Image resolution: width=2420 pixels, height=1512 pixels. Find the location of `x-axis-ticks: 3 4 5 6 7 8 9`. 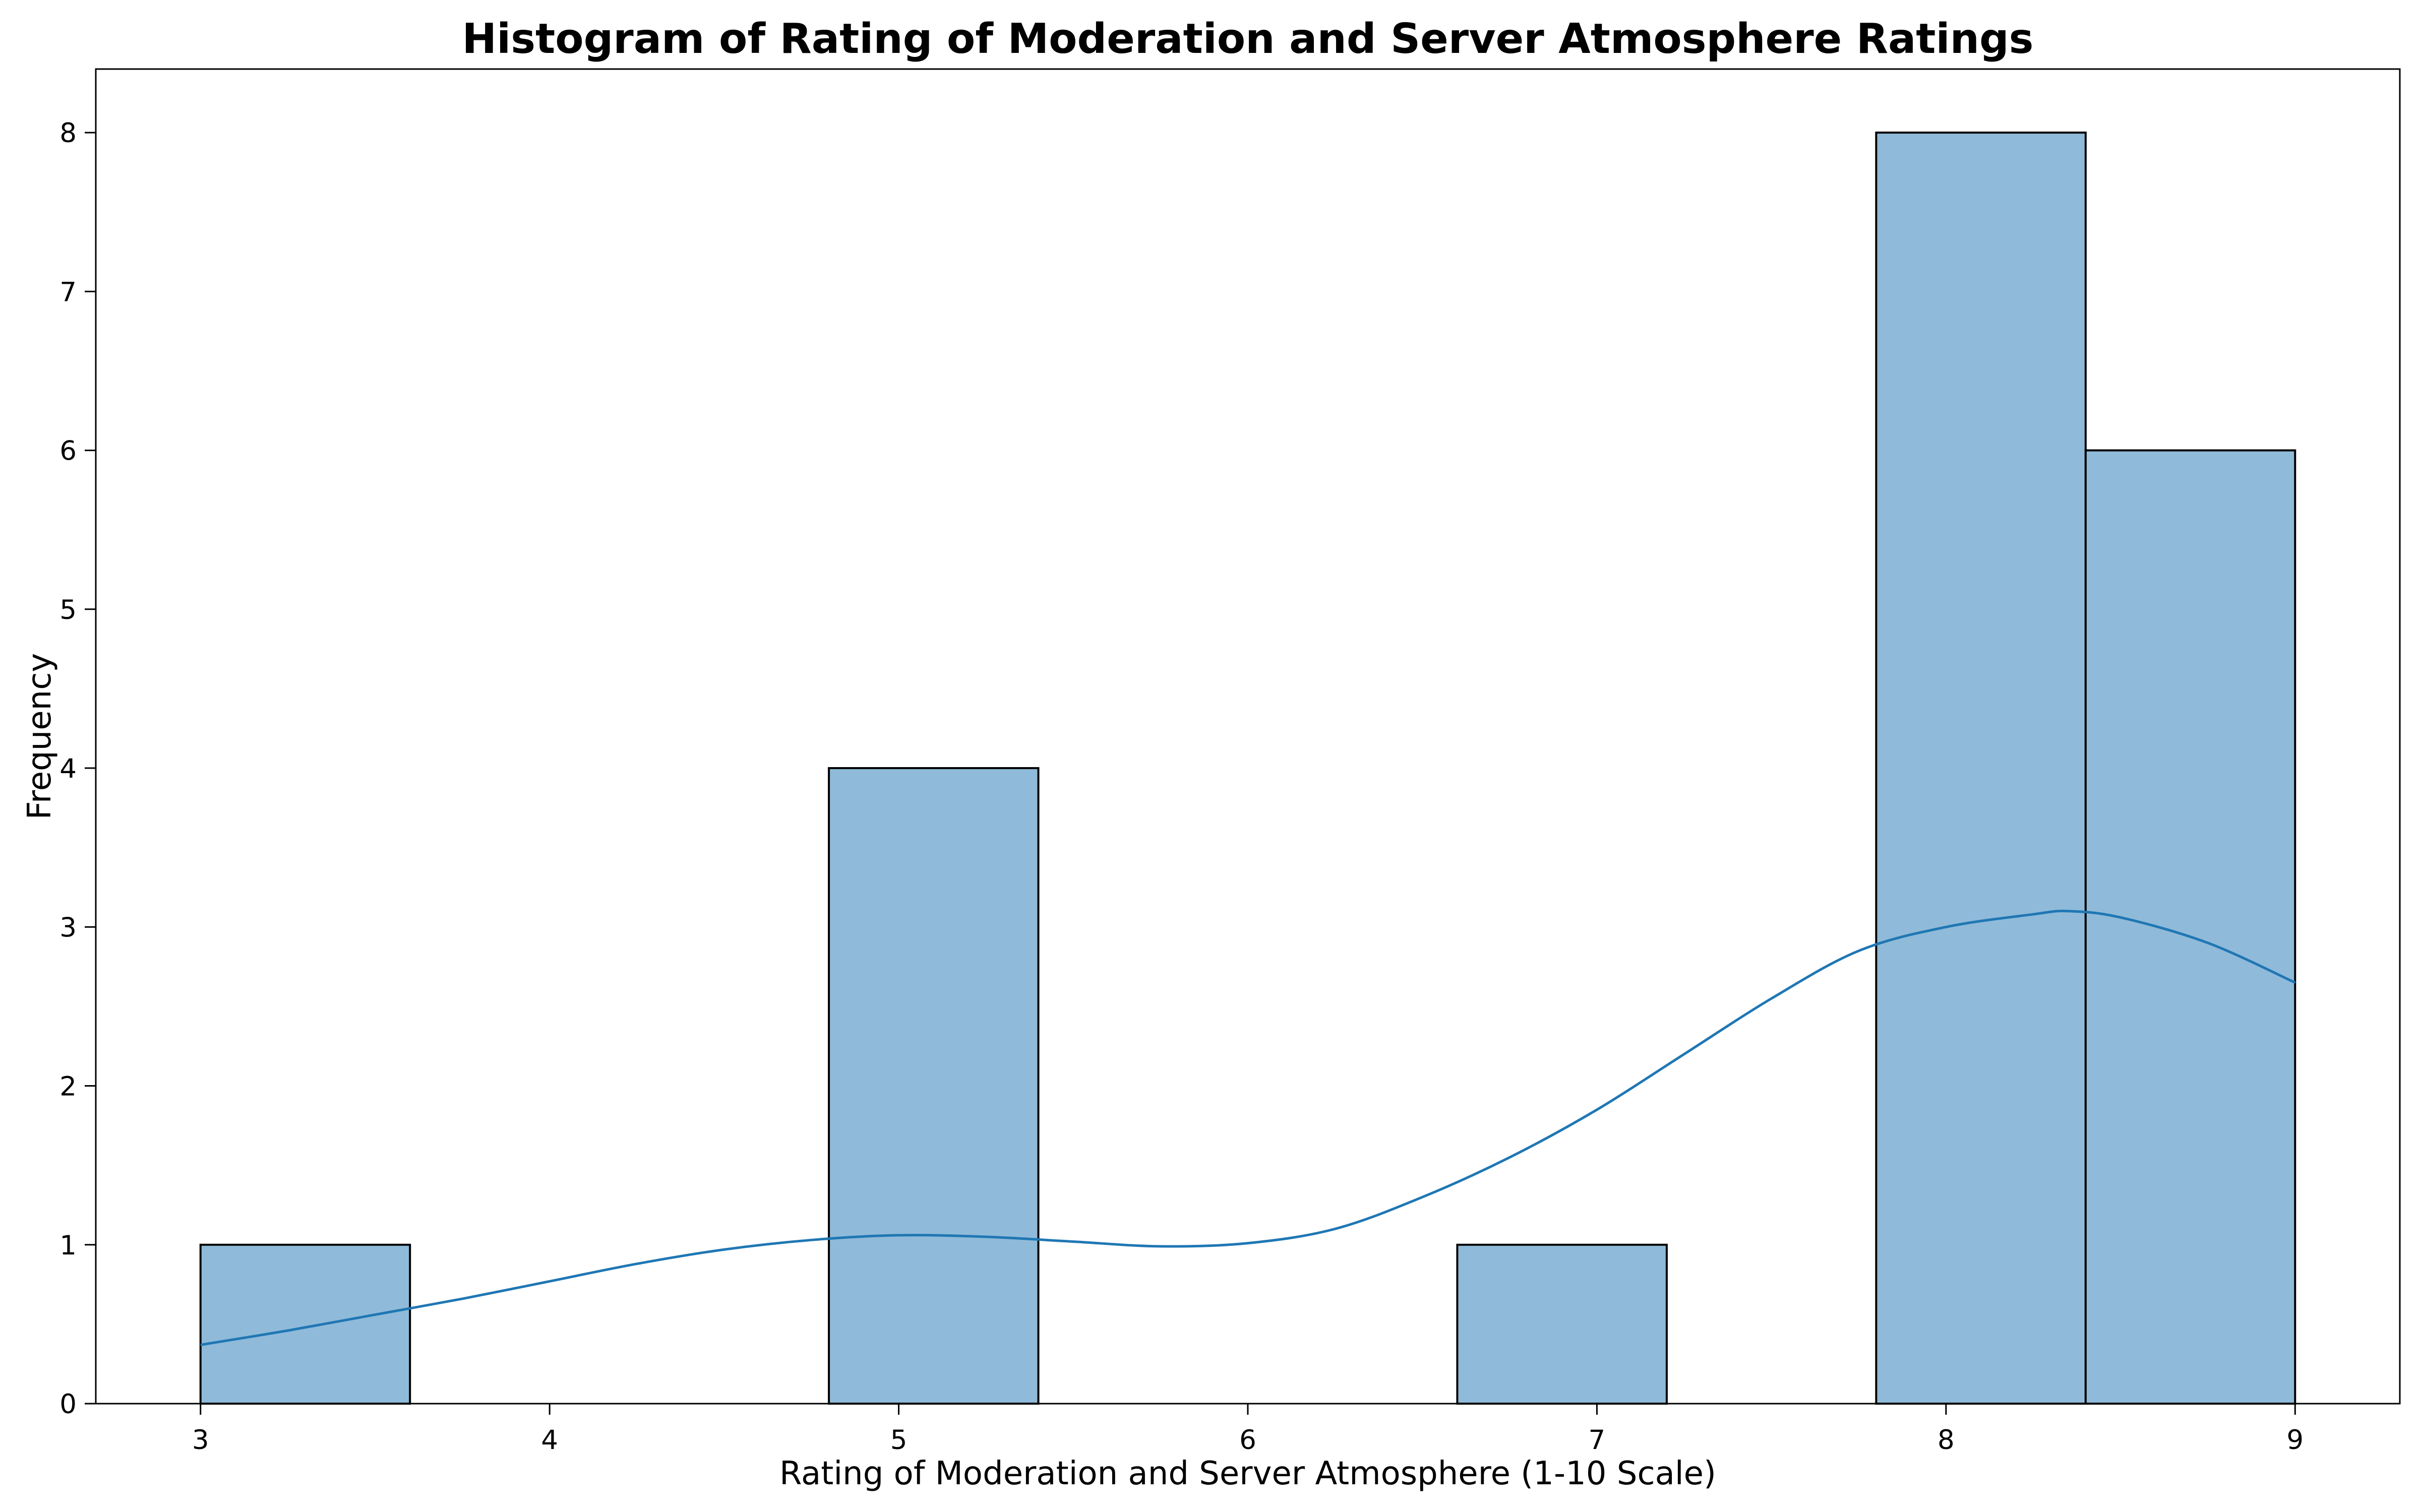

x-axis-ticks: 3 4 5 6 7 8 9 is located at coordinates (1248, 1430).